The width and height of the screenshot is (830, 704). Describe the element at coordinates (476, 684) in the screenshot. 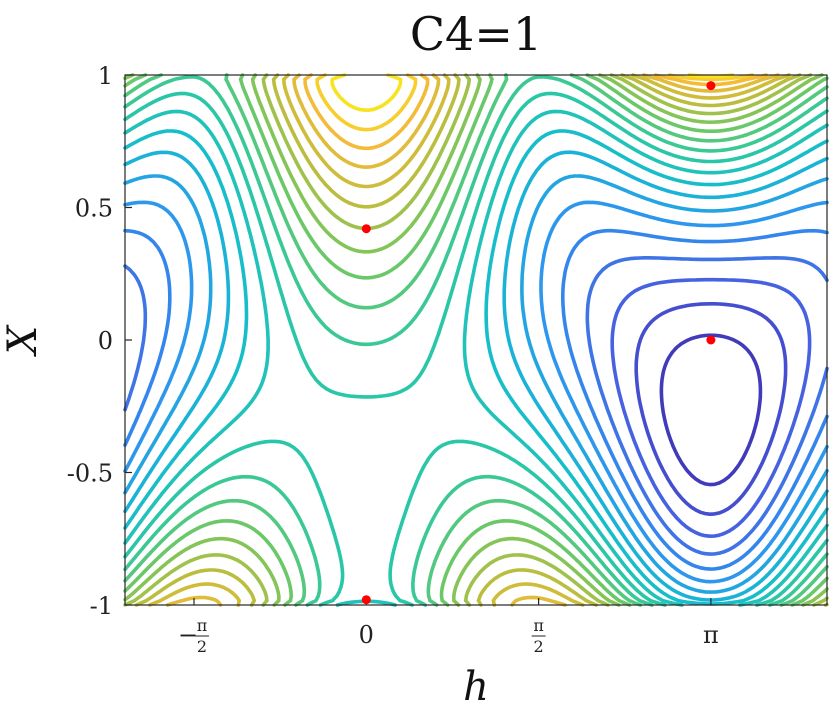

I see `x-axis-label: h` at that location.